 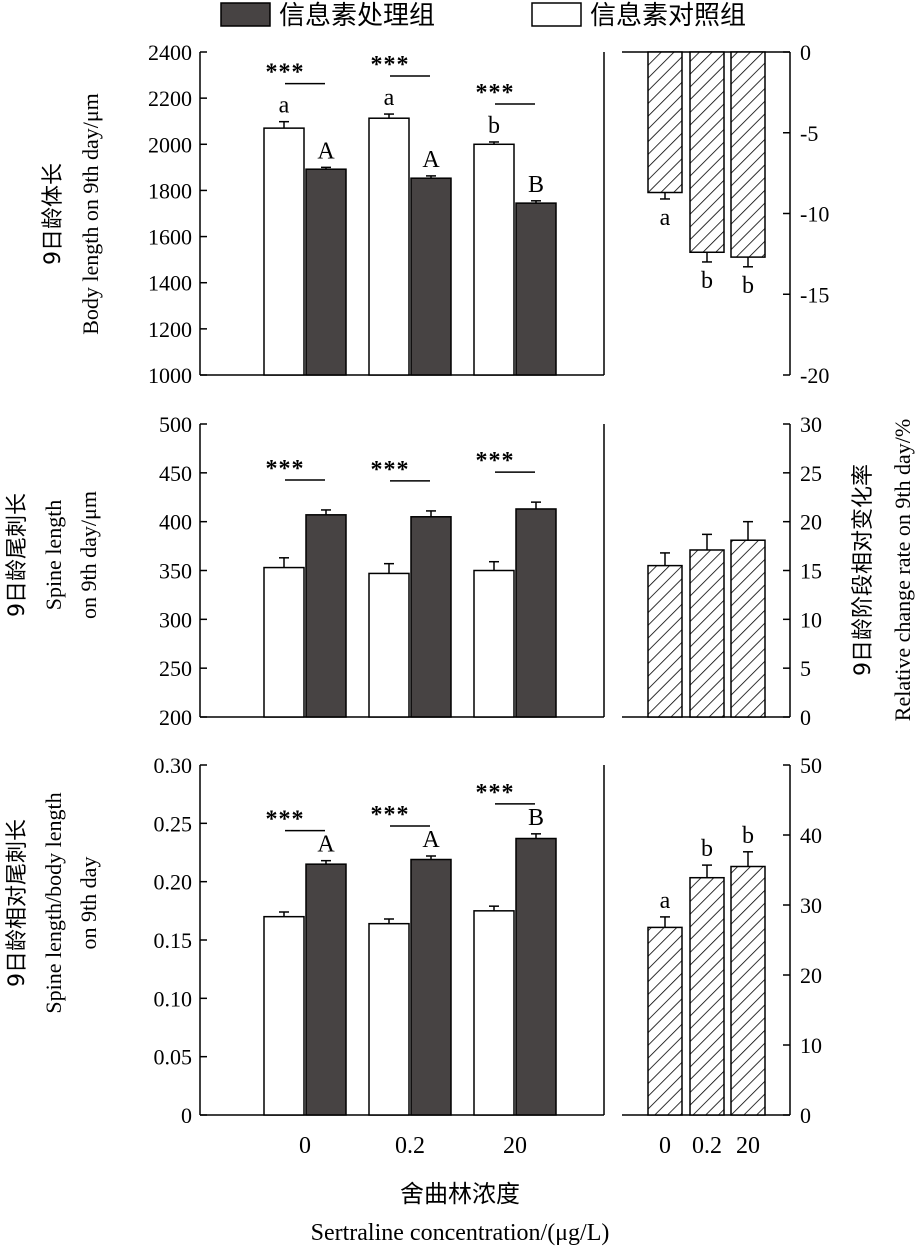 I want to click on legend-swatch-treated, so click(x=245, y=14).